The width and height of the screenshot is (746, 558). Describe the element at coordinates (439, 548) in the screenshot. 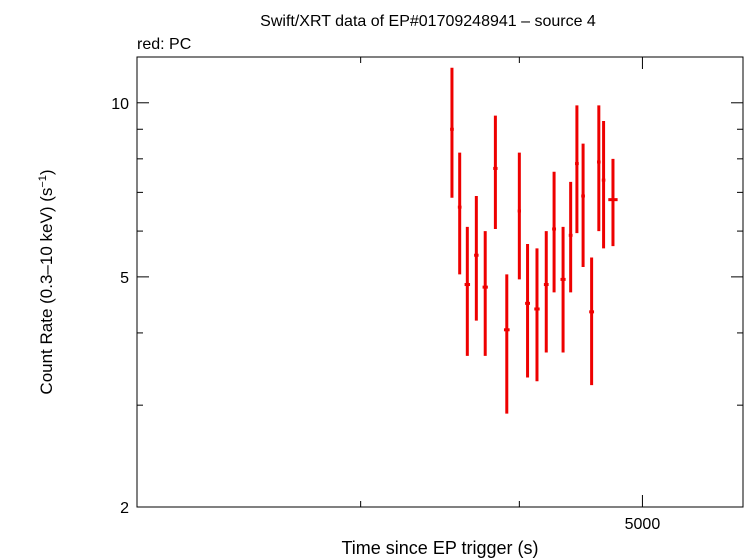

I see `x-axis-label: Time since EP trigger (s)` at that location.